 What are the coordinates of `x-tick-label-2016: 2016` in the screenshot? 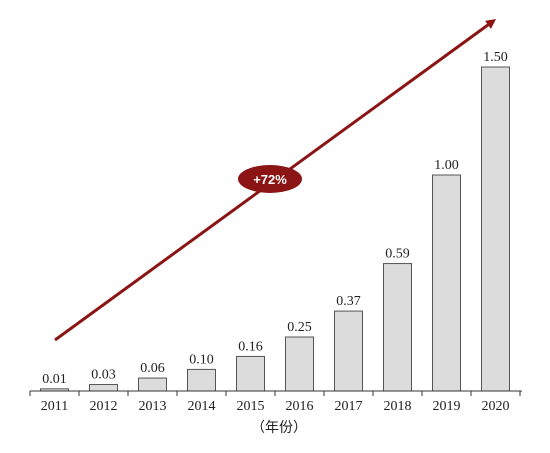 It's located at (300, 406).